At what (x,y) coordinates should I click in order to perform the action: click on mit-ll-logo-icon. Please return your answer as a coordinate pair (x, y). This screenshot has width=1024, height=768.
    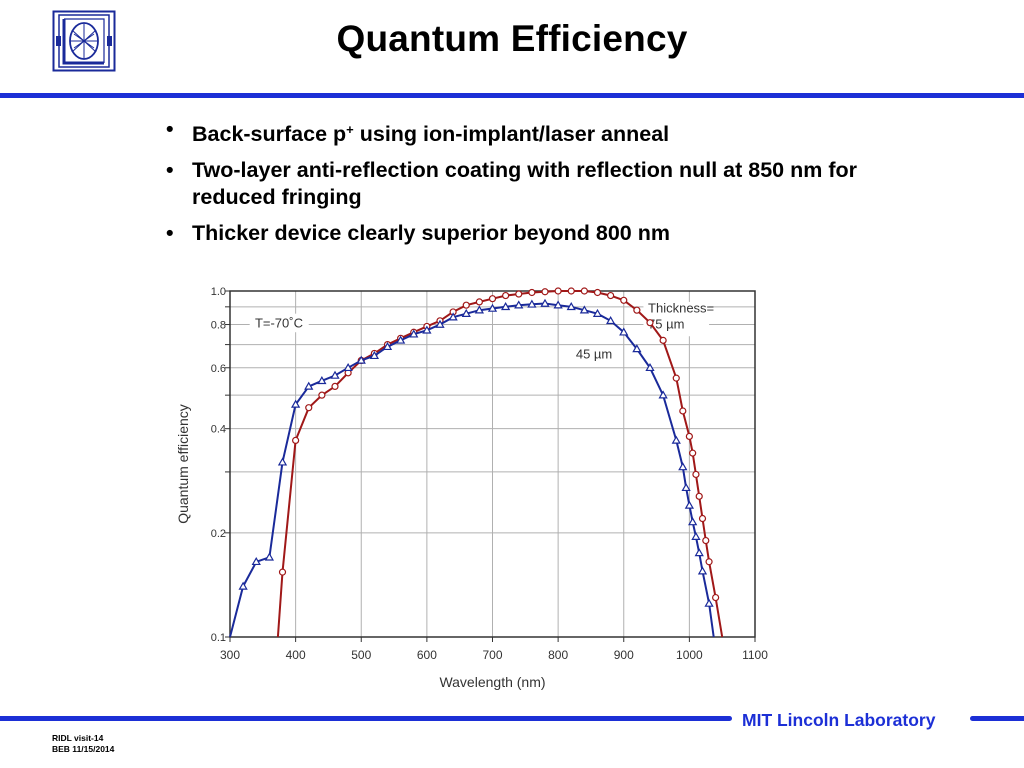
    Looking at the image, I should click on (84, 41).